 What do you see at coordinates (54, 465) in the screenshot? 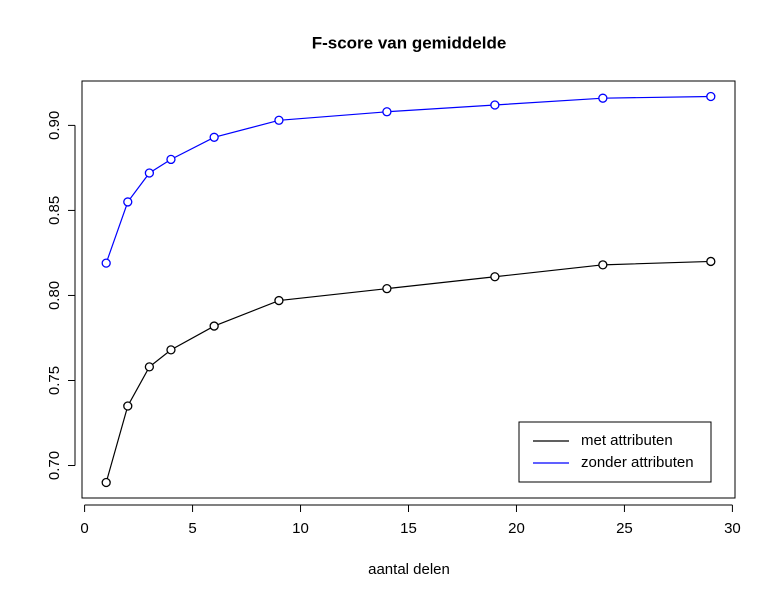
I see `y-tick-label: 0.70` at bounding box center [54, 465].